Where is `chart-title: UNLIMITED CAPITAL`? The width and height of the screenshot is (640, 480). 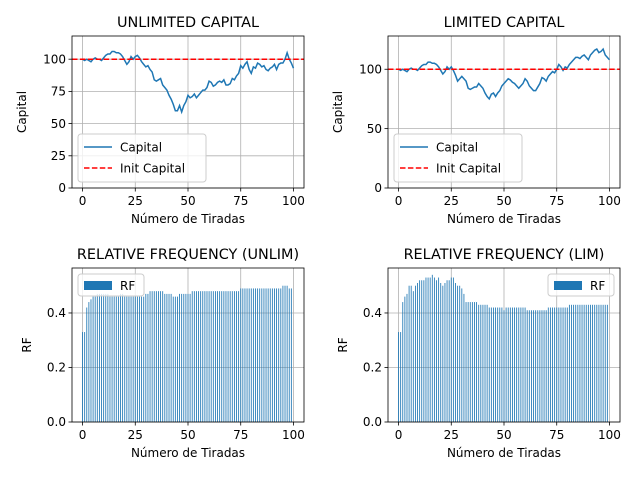
chart-title: UNLIMITED CAPITAL is located at coordinates (188, 23).